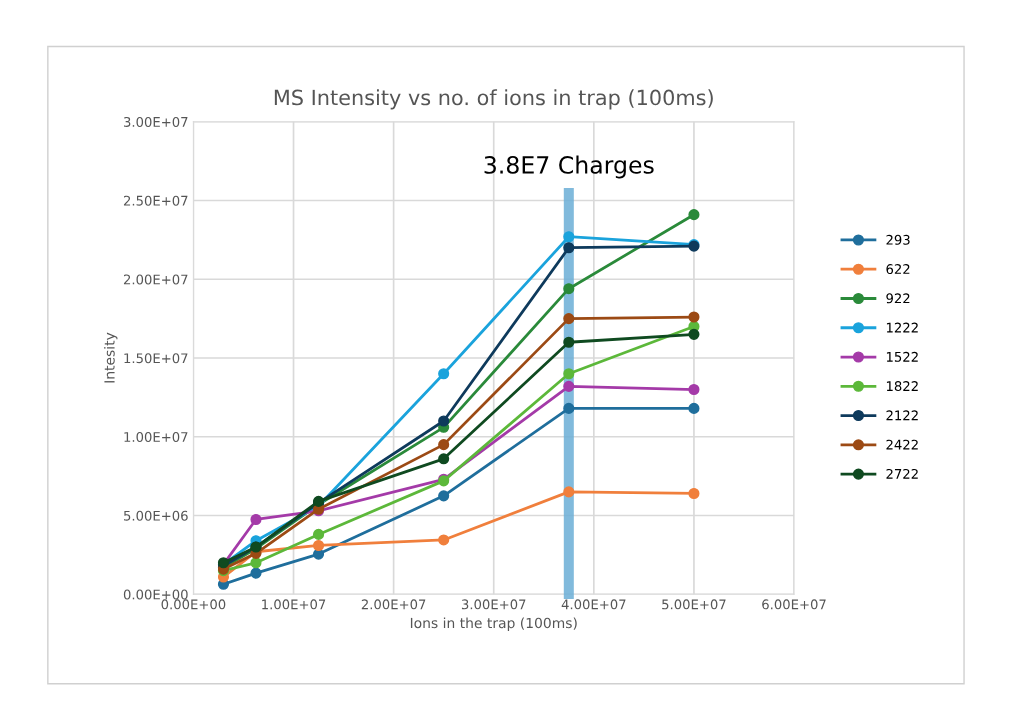 The image size is (1018, 716). Describe the element at coordinates (694, 604) in the screenshot. I see `x-tick-label: 5.00E+07` at that location.